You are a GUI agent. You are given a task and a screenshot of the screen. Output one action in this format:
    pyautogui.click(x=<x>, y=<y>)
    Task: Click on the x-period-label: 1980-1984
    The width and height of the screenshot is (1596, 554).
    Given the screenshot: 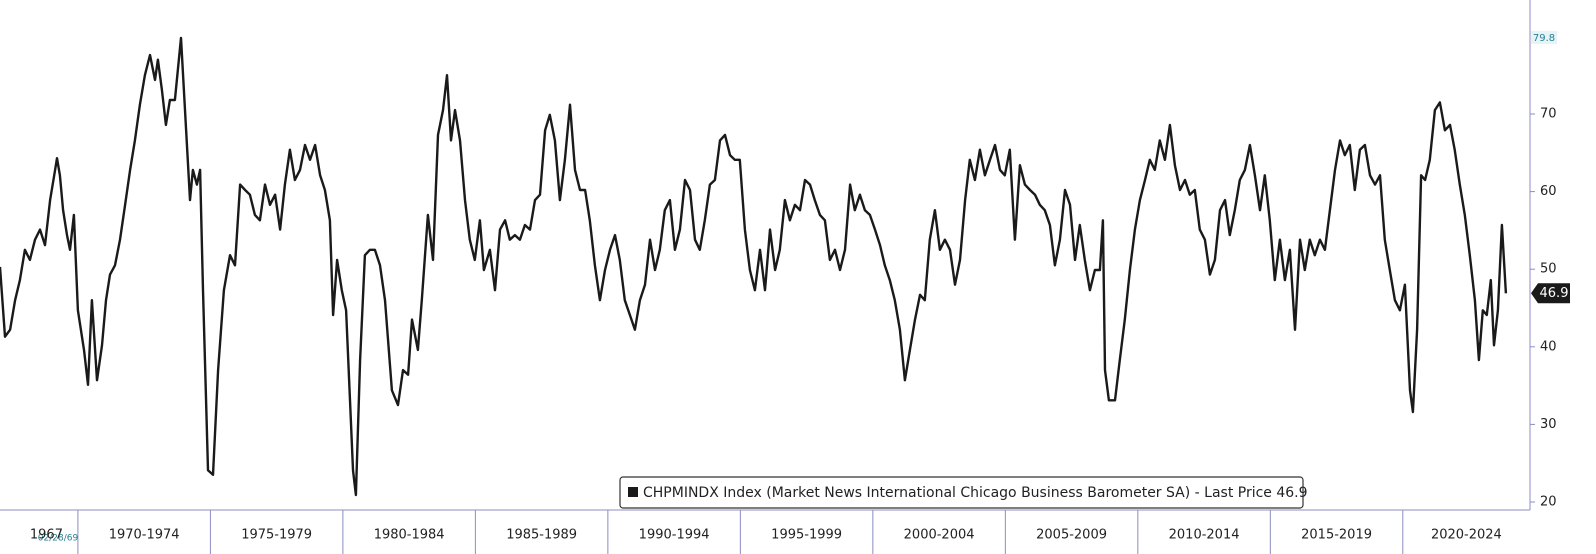 What is the action you would take?
    pyautogui.click(x=409, y=535)
    